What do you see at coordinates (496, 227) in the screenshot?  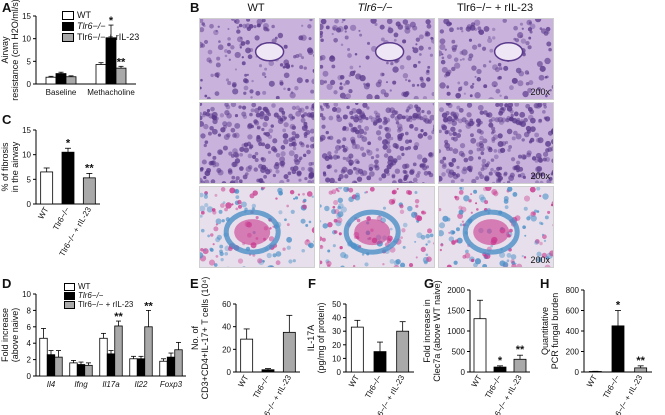 I see `micrograph-texture` at bounding box center [496, 227].